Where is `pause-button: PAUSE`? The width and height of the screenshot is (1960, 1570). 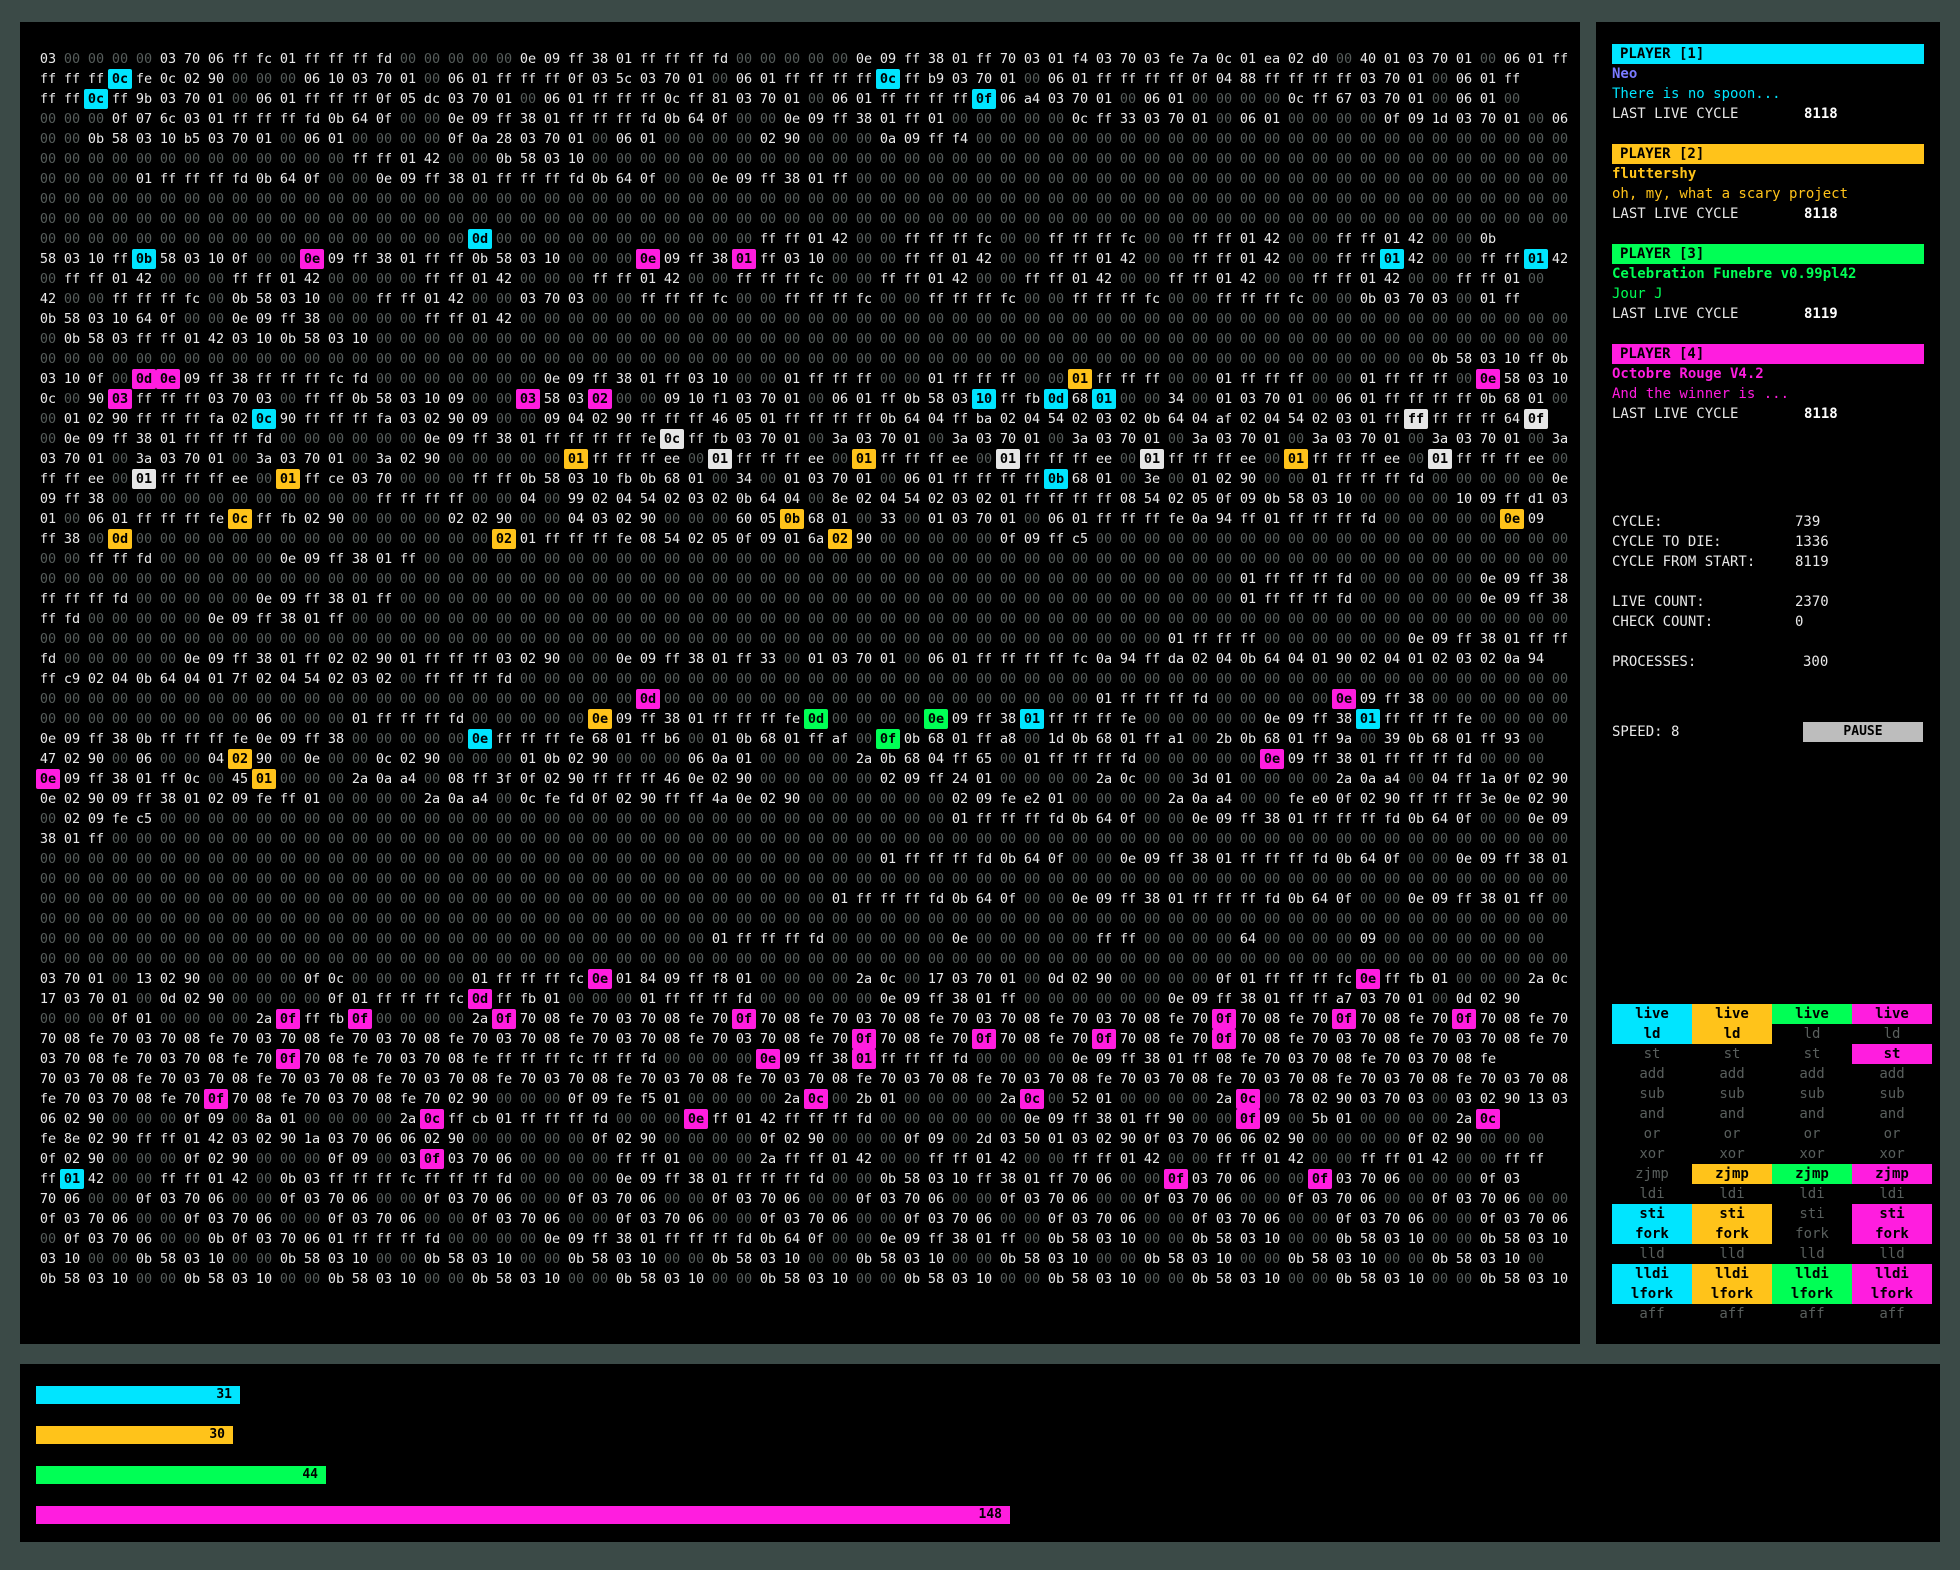
pause-button: PAUSE is located at coordinates (1863, 732).